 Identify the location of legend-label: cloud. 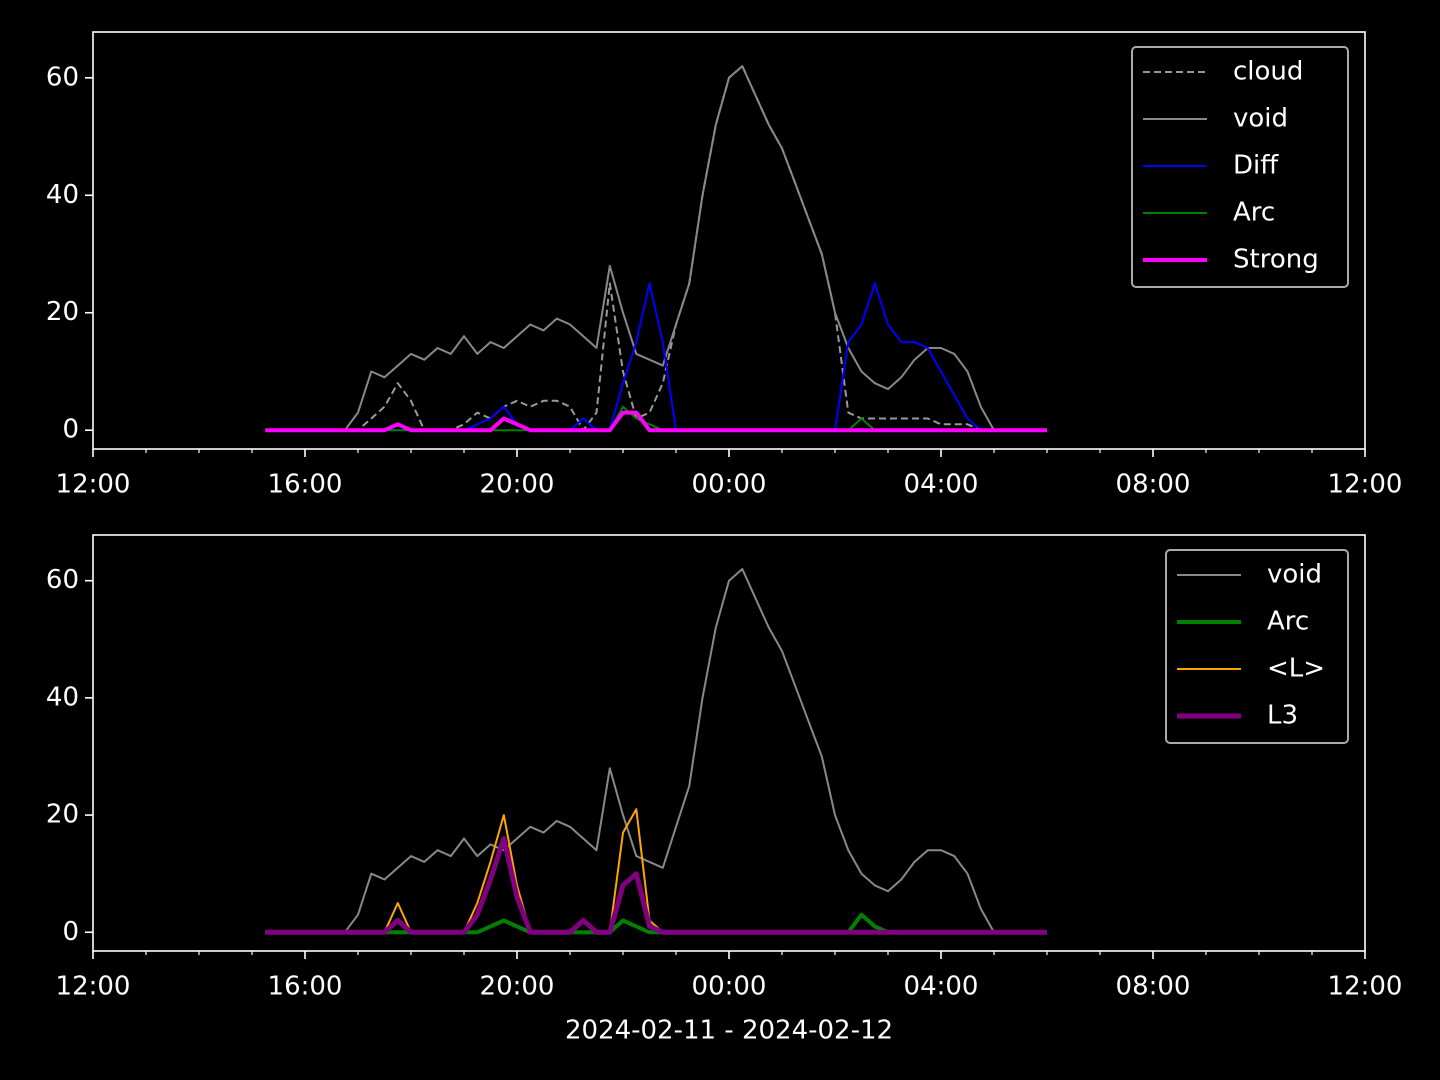
(1268, 72).